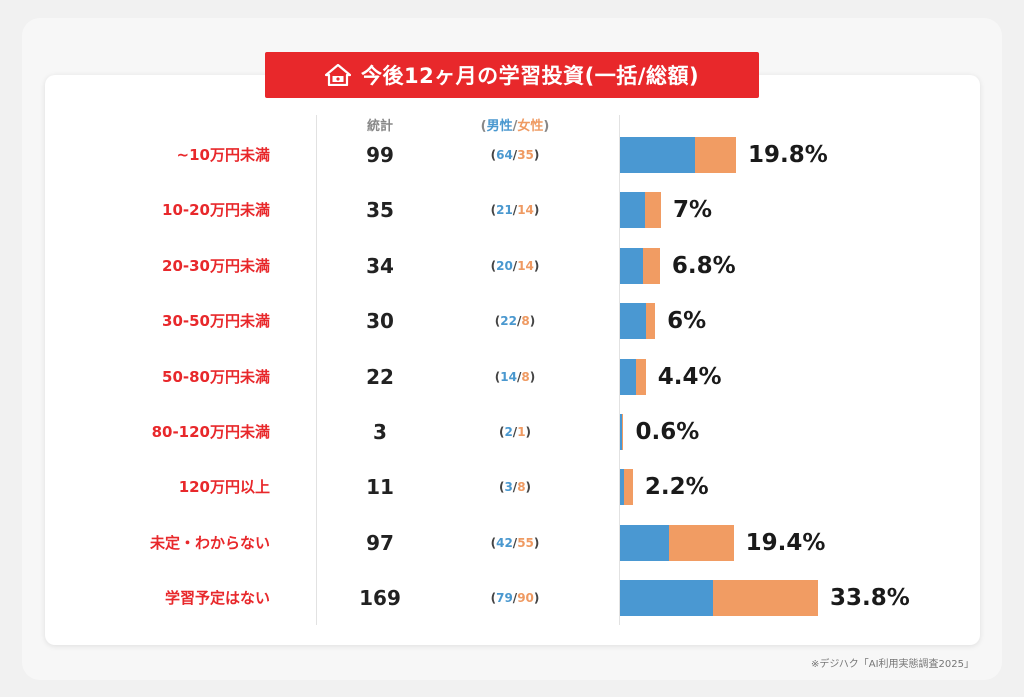 The image size is (1024, 697). I want to click on source-note: ※デジハク「AI利用実態調査2025」, so click(892, 664).